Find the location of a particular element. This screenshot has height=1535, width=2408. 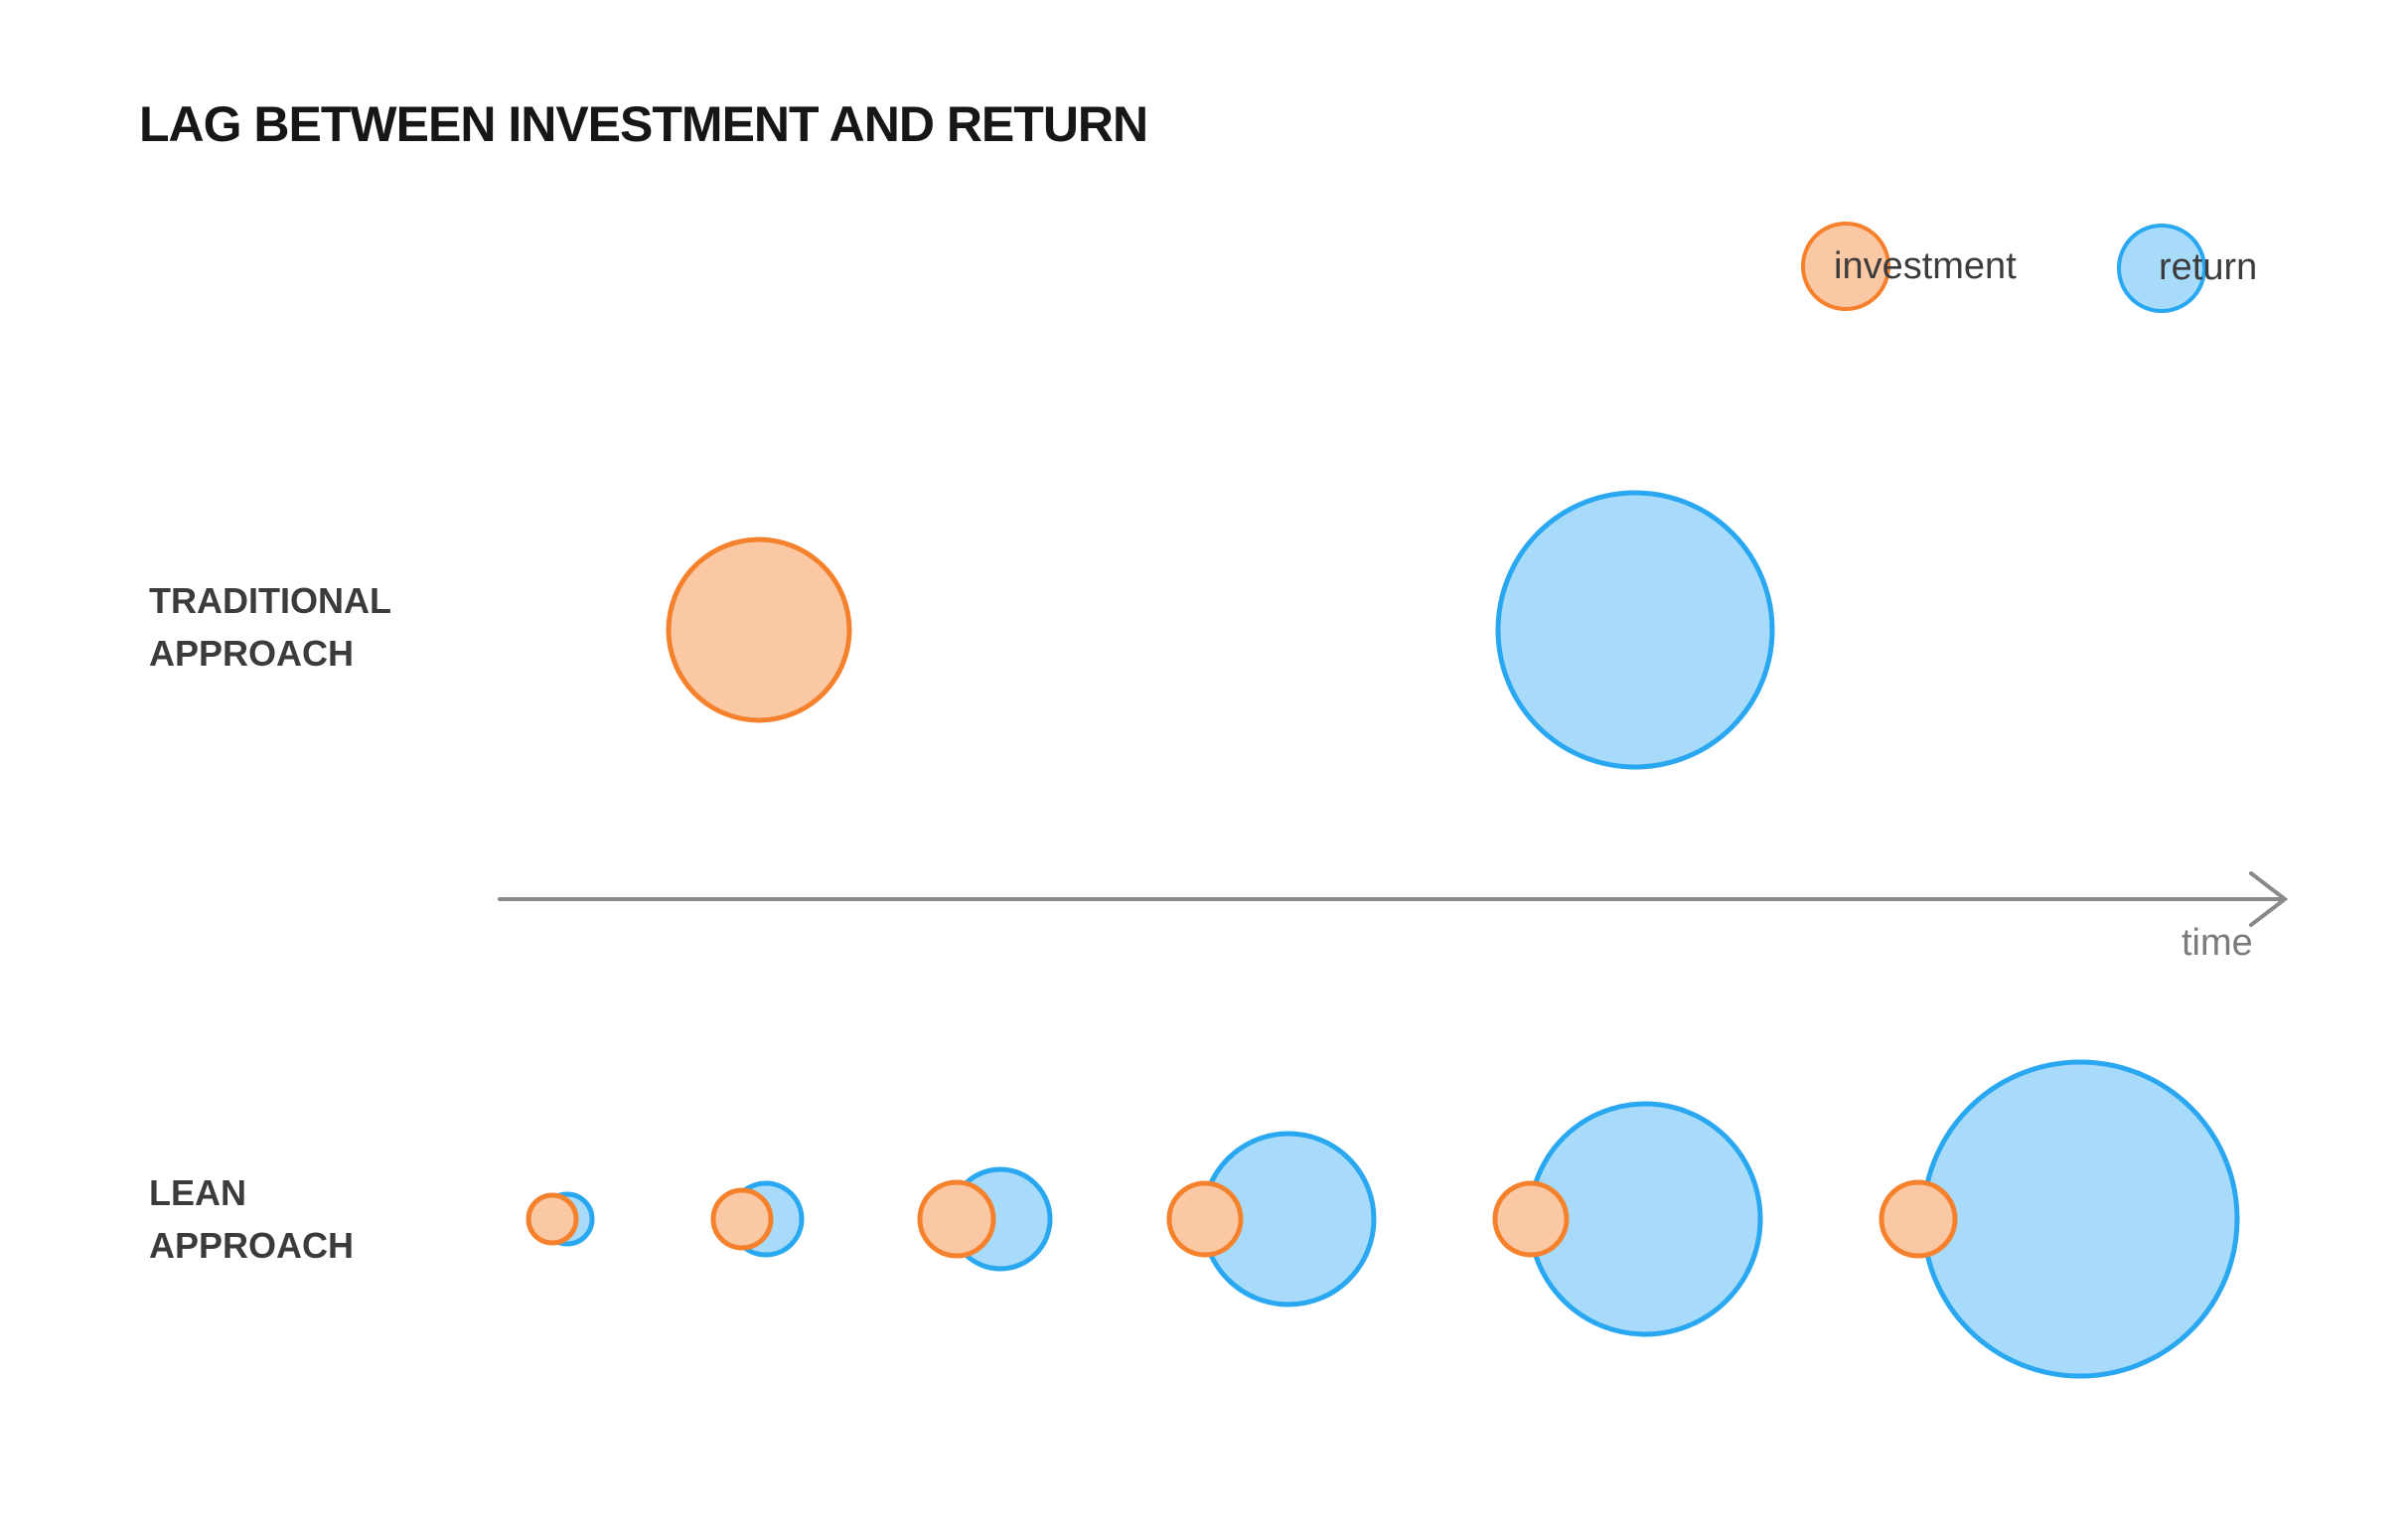

return-legend-label: return is located at coordinates (2208, 267).